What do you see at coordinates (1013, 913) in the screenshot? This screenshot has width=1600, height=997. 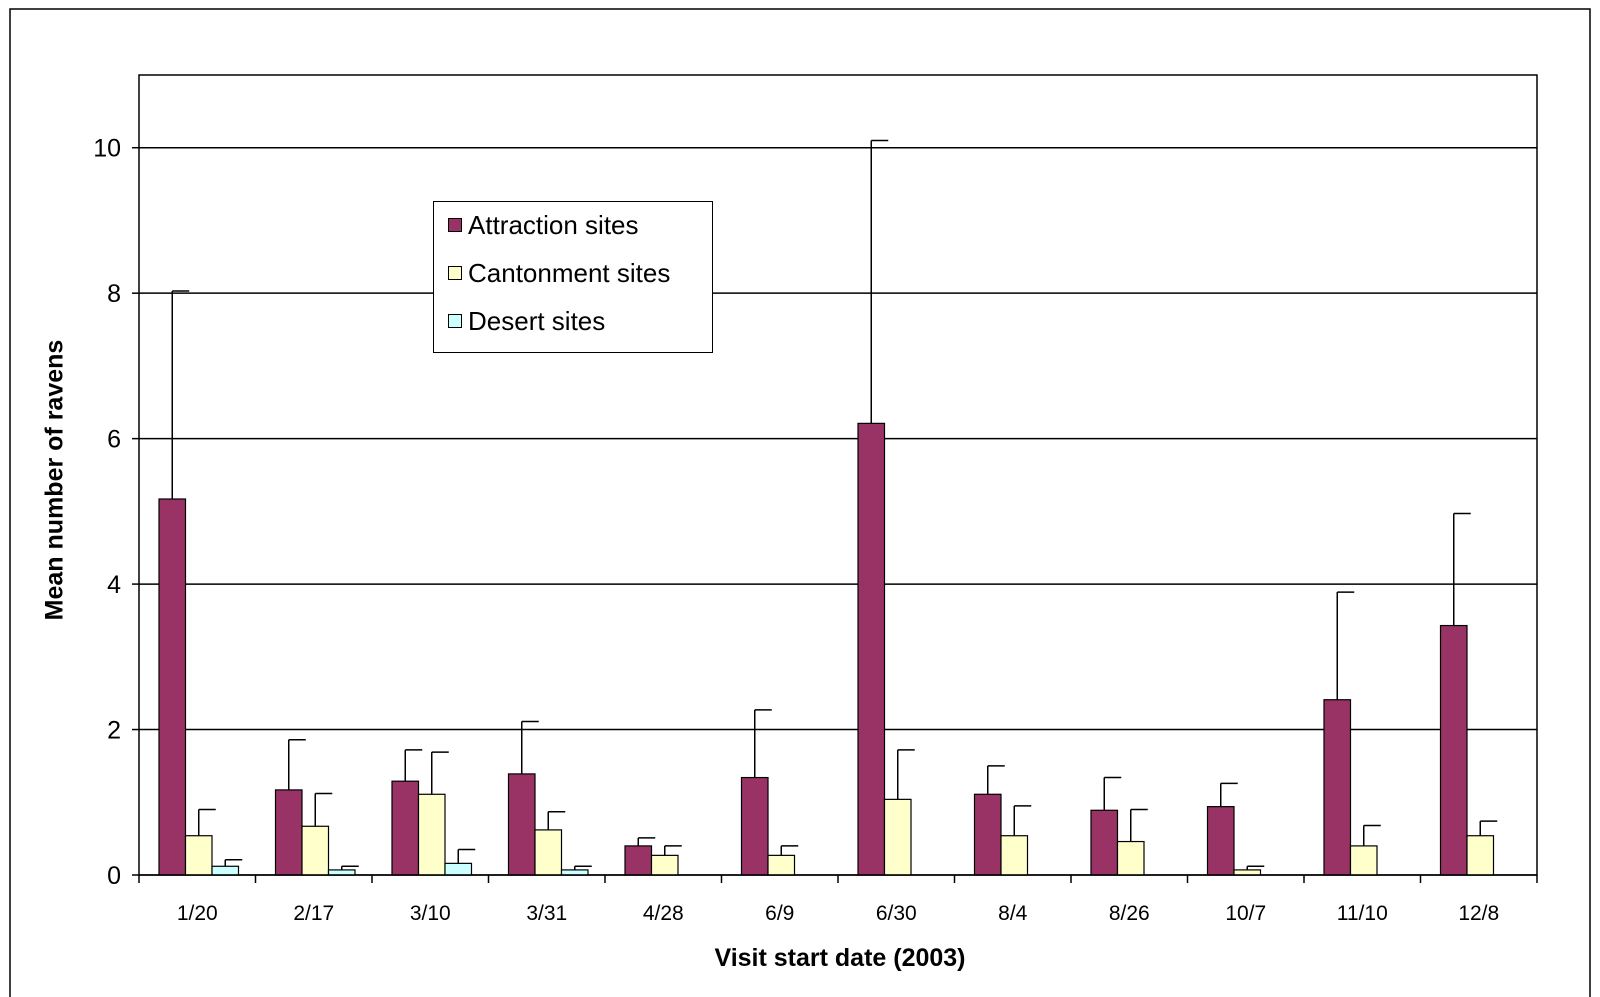 I see `x-tick-label-8-4: 8/4` at bounding box center [1013, 913].